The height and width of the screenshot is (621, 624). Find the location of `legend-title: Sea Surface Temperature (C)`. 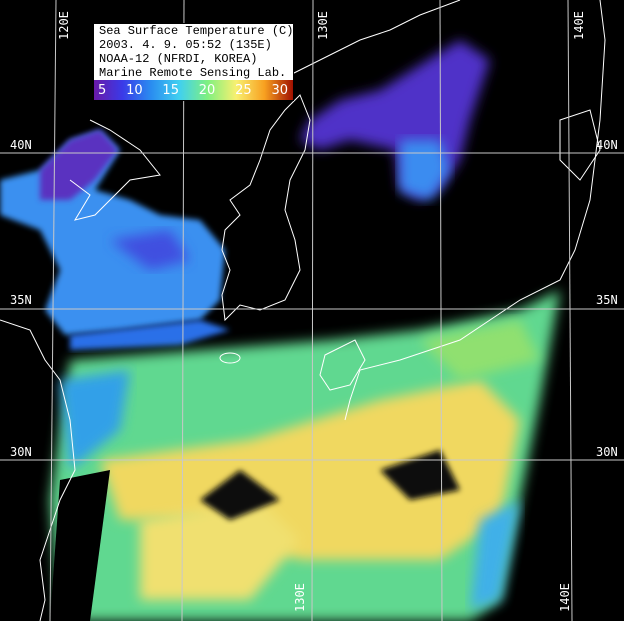

legend-title: Sea Surface Temperature (C) is located at coordinates (196, 31).